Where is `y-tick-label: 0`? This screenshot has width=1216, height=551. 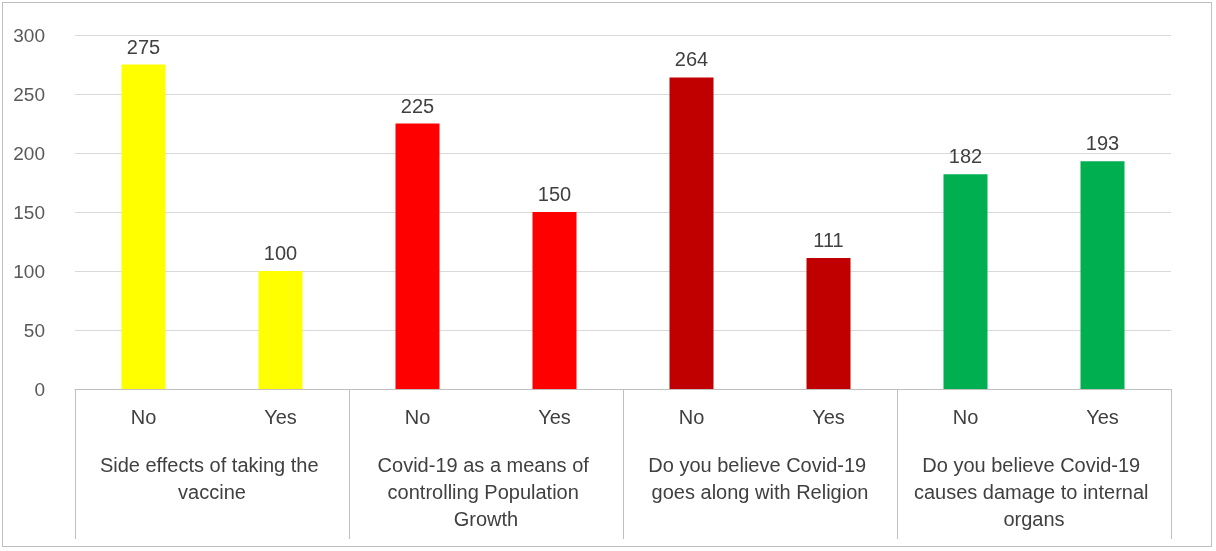
y-tick-label: 0 is located at coordinates (39, 389).